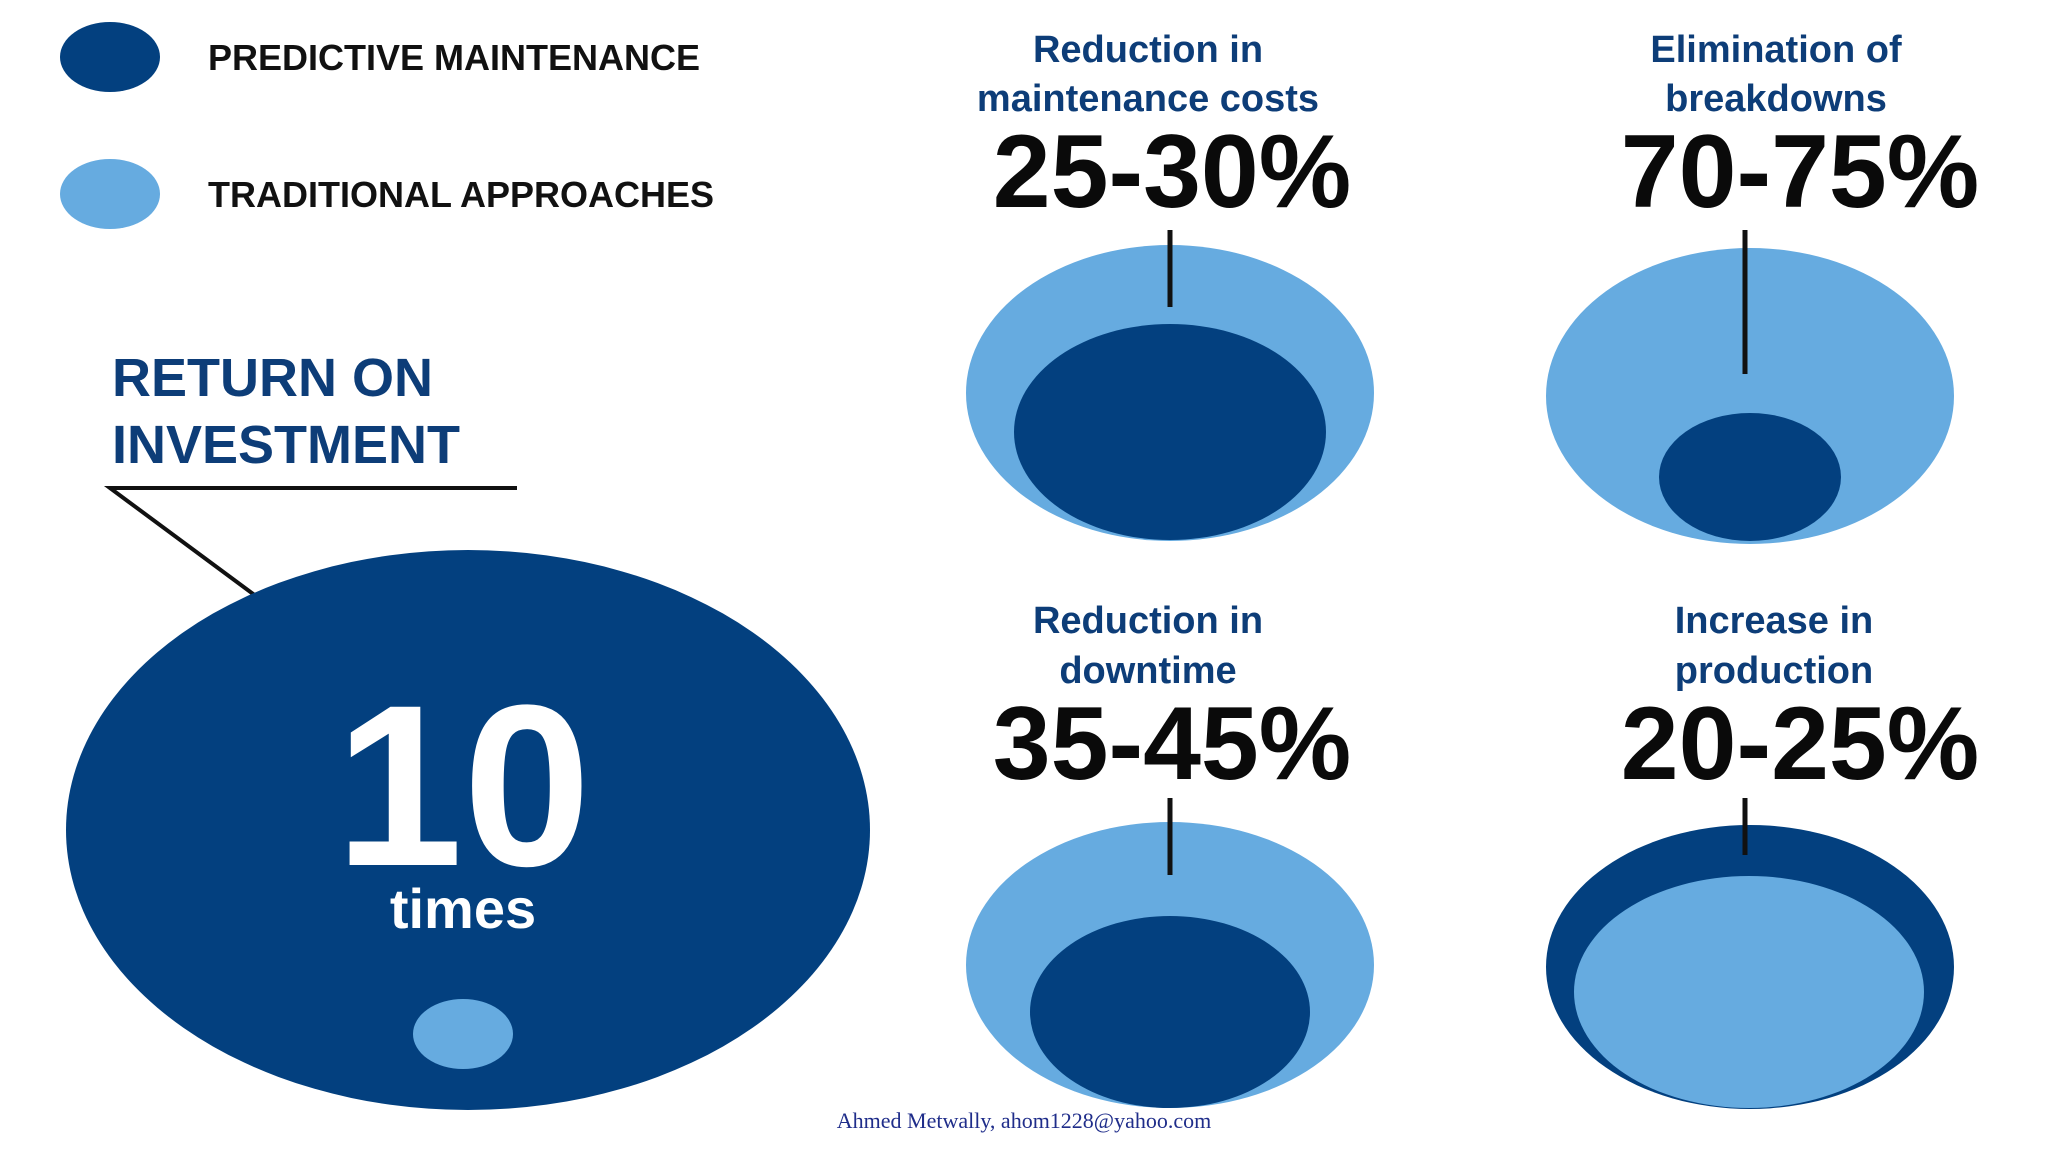 This screenshot has width=2048, height=1152. Describe the element at coordinates (1147, 671) in the screenshot. I see `metric-title-line-2: downtime` at that location.